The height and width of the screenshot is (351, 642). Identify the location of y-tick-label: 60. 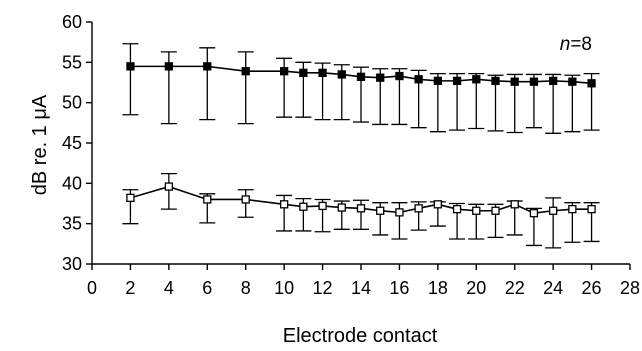
(72, 22).